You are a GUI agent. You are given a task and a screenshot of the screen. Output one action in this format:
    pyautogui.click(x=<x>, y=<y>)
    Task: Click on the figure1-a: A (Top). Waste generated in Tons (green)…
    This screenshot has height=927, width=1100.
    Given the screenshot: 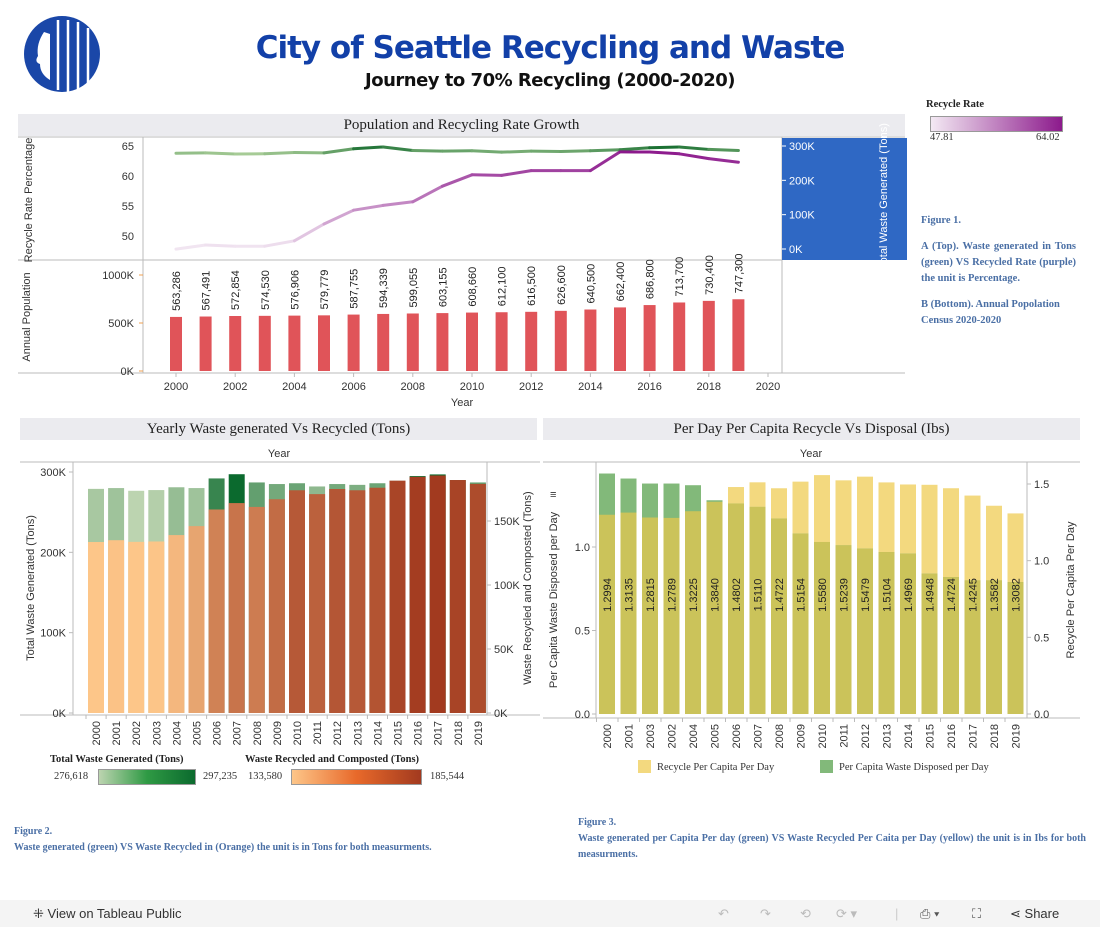 What is the action you would take?
    pyautogui.click(x=998, y=262)
    